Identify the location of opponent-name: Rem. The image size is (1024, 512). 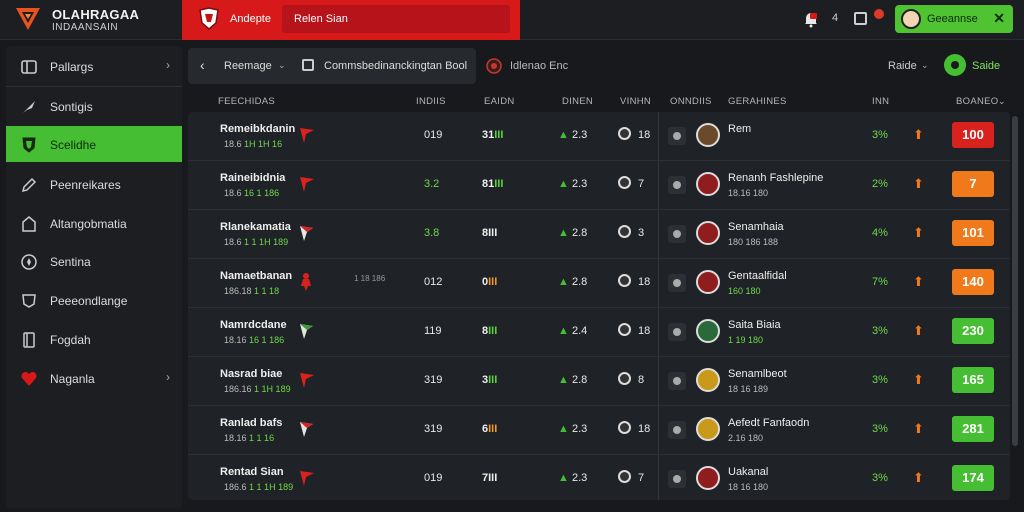
(740, 129).